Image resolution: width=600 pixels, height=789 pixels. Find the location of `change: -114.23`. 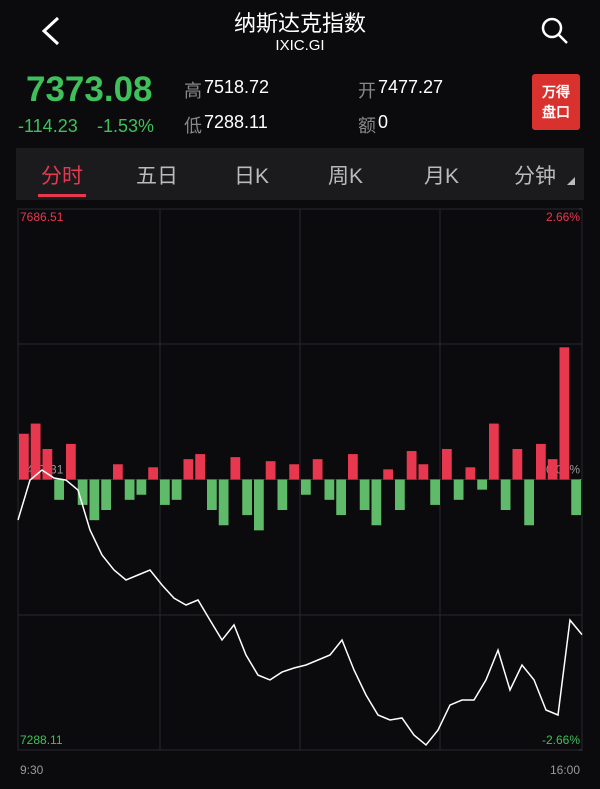

change: -114.23 is located at coordinates (48, 126).